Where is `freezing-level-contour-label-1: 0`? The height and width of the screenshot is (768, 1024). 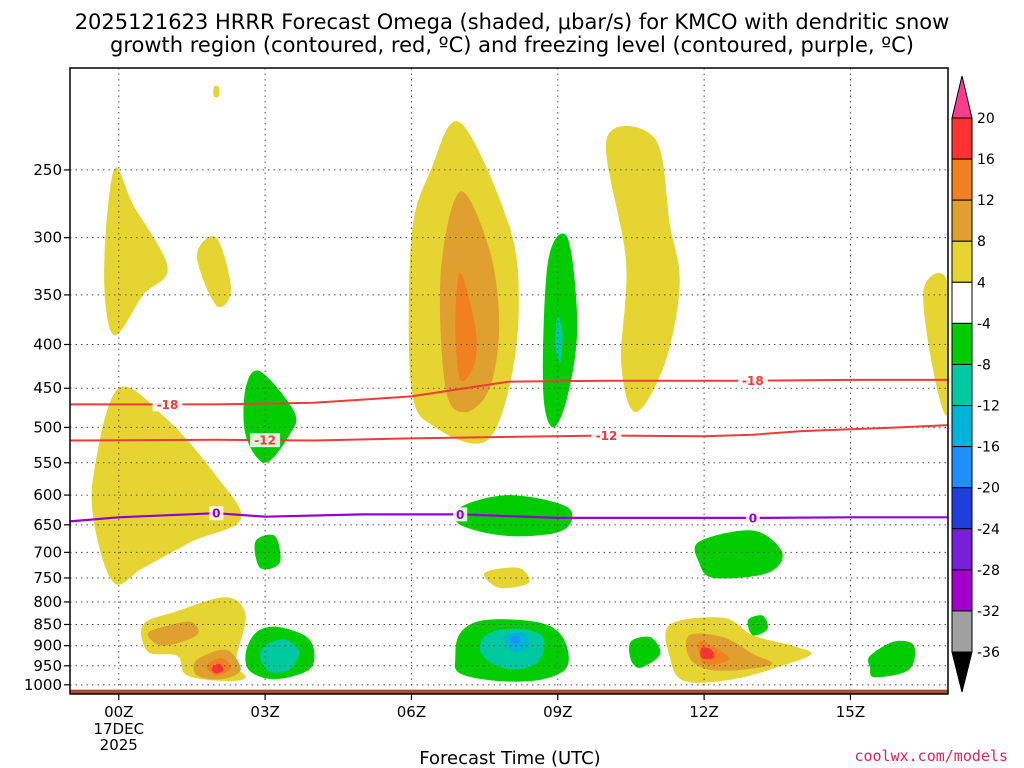
freezing-level-contour-label-1: 0 is located at coordinates (460, 515).